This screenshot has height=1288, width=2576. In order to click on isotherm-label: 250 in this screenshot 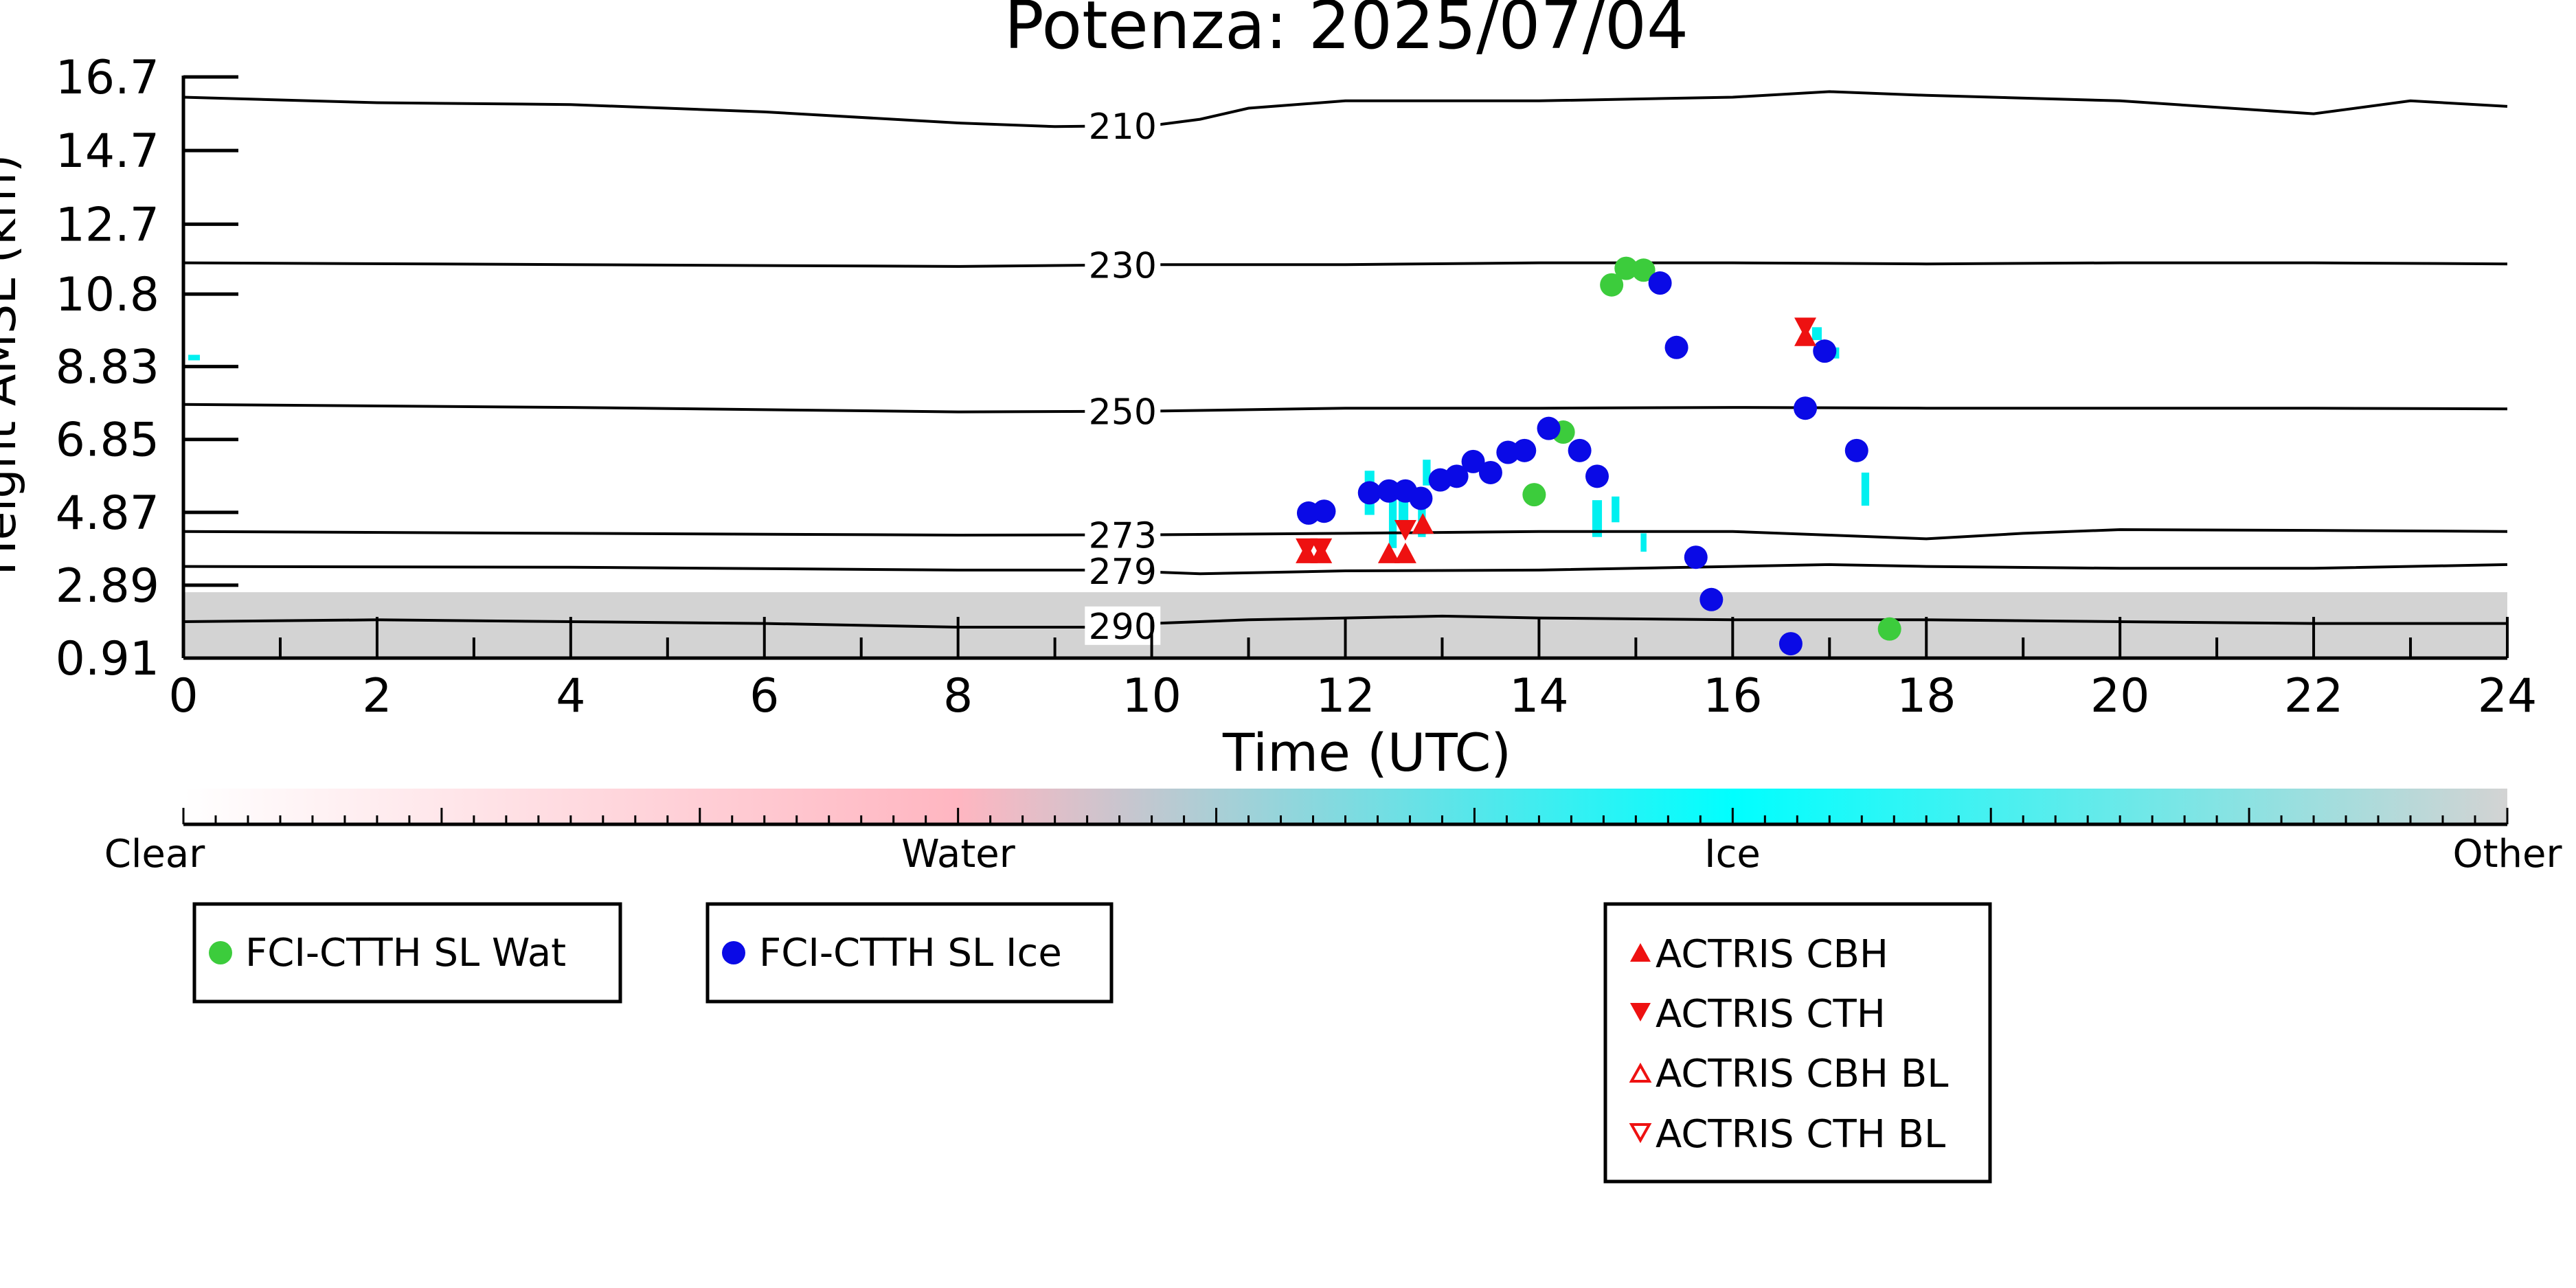, I will do `click(1123, 412)`.